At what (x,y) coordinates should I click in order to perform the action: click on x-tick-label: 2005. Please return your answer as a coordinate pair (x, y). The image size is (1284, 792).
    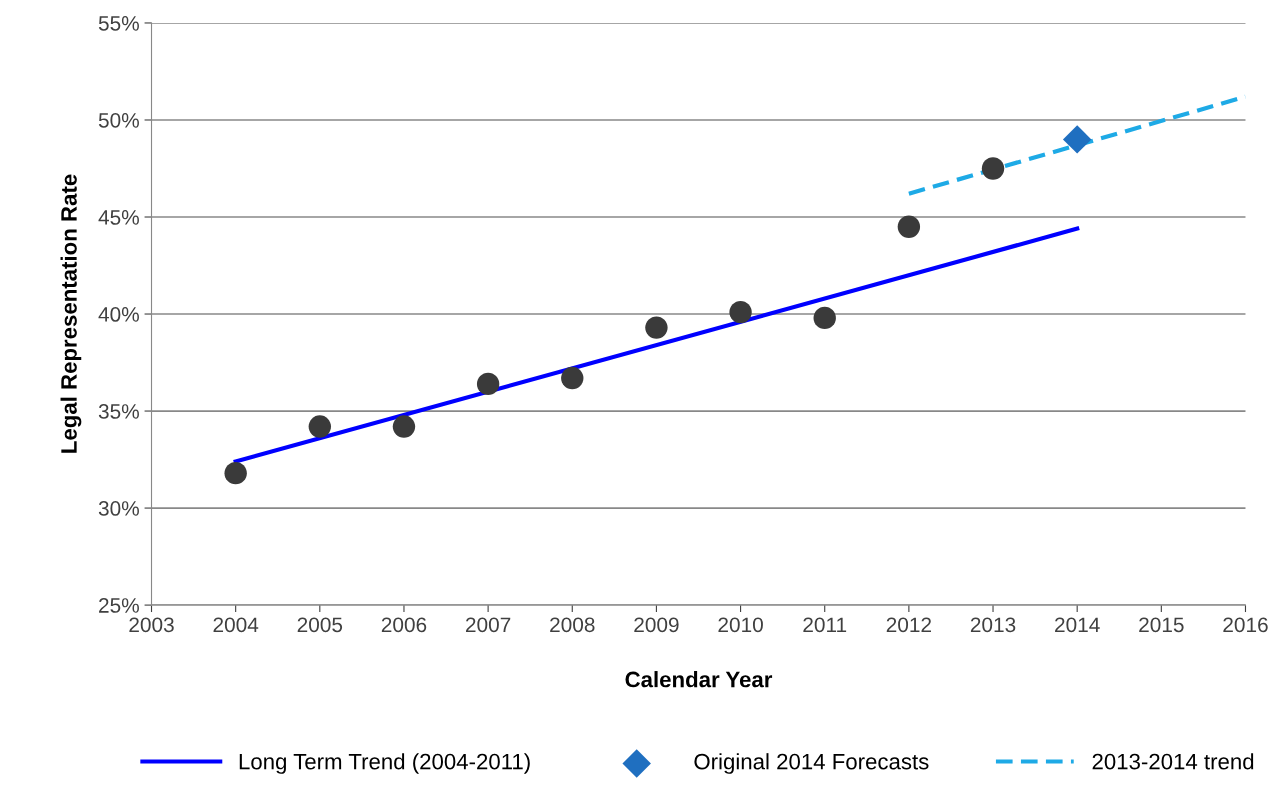
    Looking at the image, I should click on (320, 625).